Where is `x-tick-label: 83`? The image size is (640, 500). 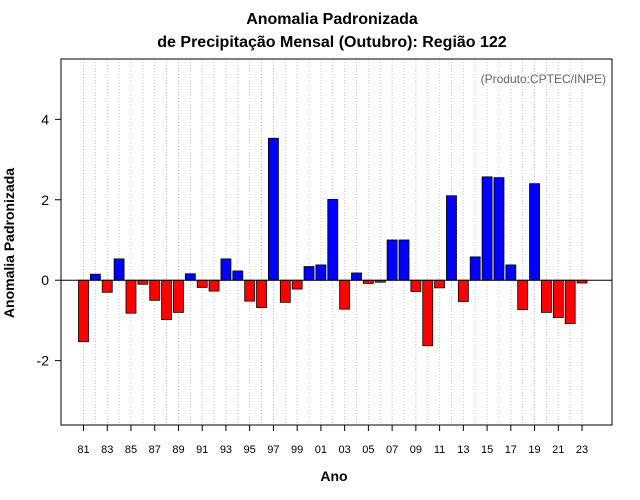
x-tick-label: 83 is located at coordinates (107, 450).